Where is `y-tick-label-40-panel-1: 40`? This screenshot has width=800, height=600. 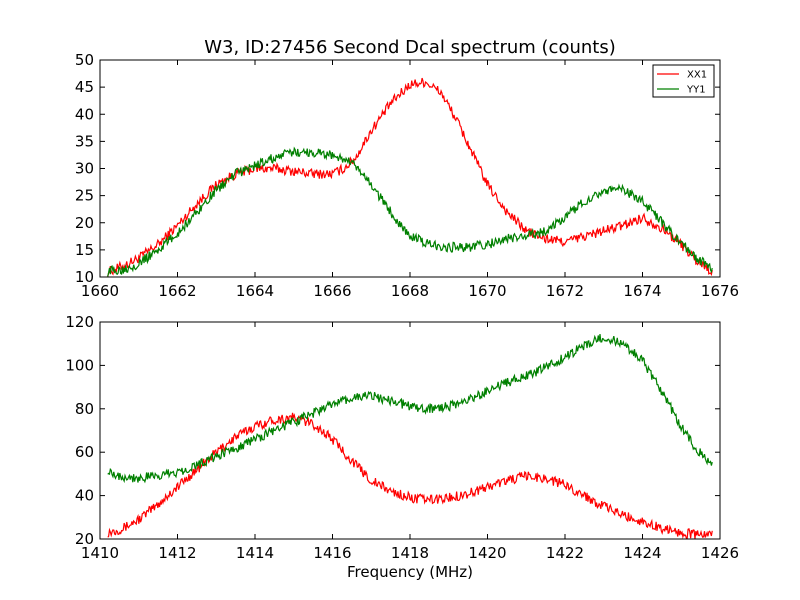 y-tick-label-40-panel-1: 40 is located at coordinates (84, 496).